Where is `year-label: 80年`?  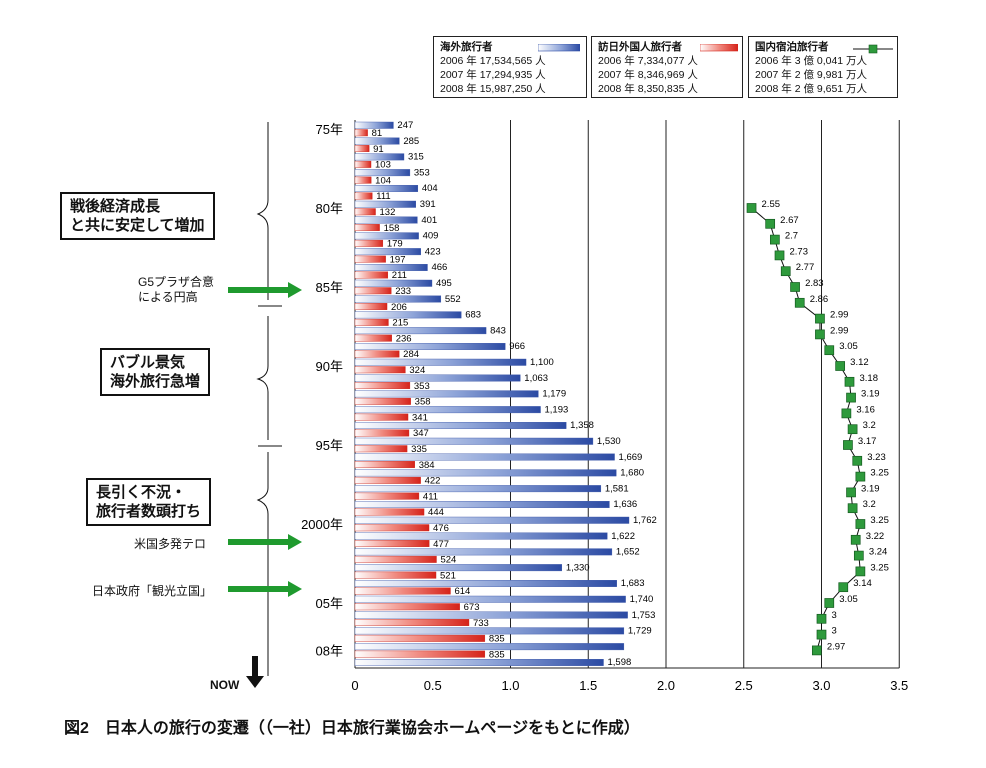
year-label: 80年 is located at coordinates (329, 208).